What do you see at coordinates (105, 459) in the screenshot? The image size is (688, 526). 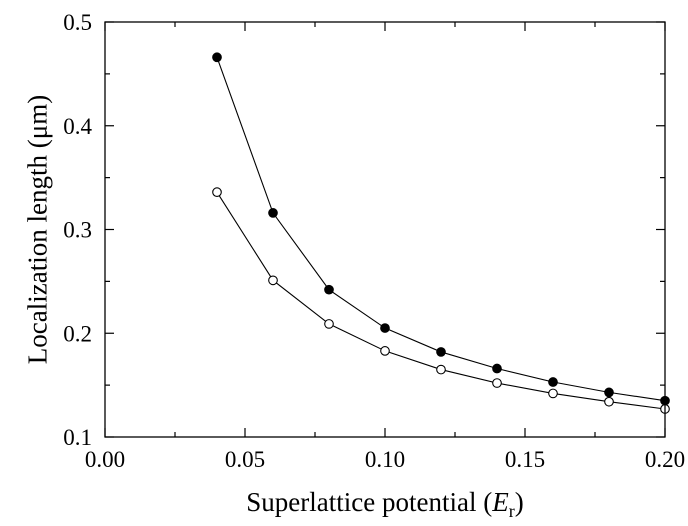 I see `x-tick-label: 0.00` at bounding box center [105, 459].